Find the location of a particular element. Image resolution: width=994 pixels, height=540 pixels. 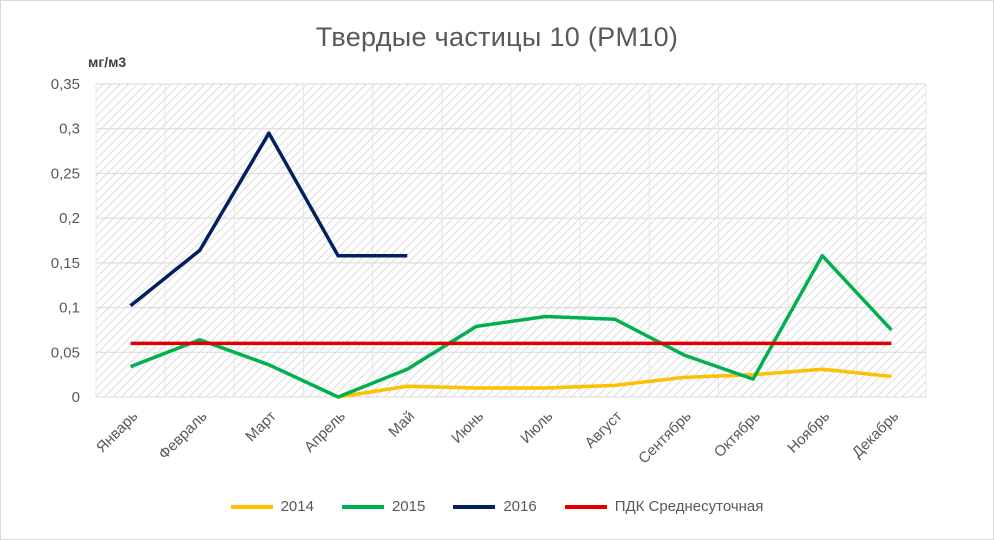

legend-item: 2016 is located at coordinates (495, 506).